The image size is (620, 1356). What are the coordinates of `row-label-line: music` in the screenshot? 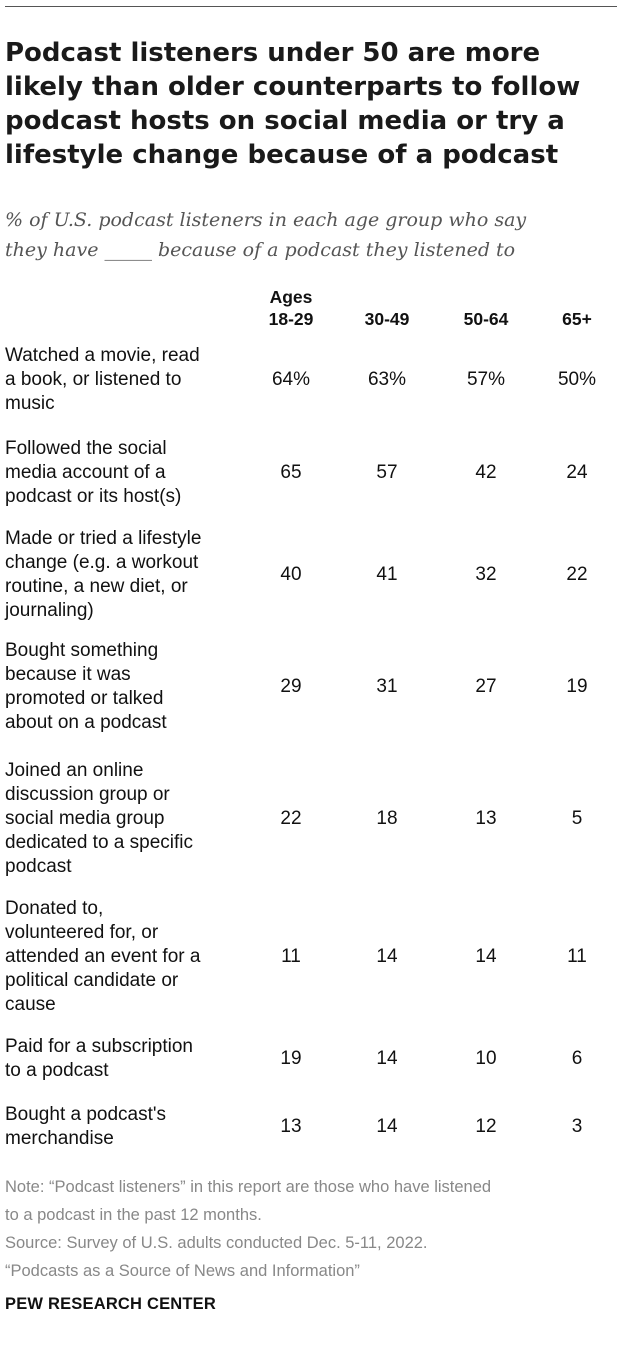 It's located at (30, 403).